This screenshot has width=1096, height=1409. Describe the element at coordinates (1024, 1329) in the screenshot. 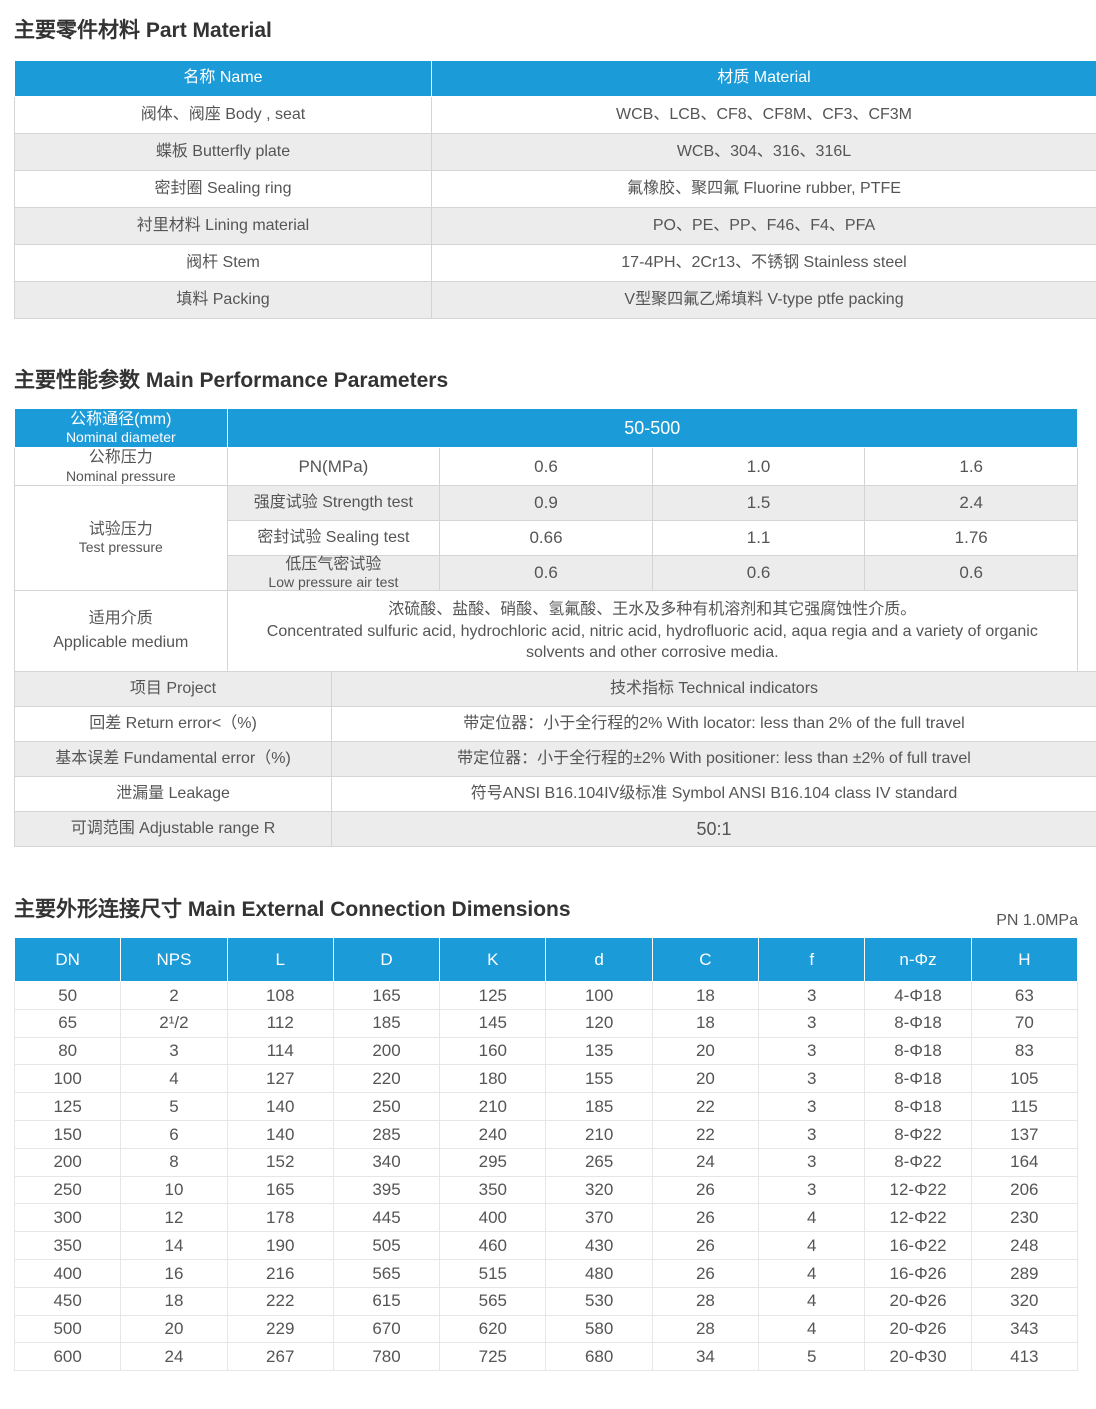

I see `table-cell: 343` at that location.